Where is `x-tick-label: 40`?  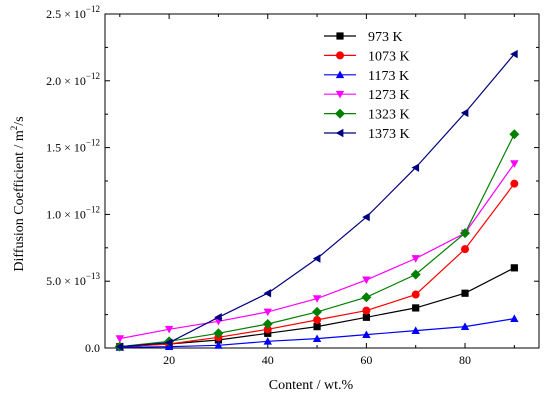 x-tick-label: 40 is located at coordinates (268, 360).